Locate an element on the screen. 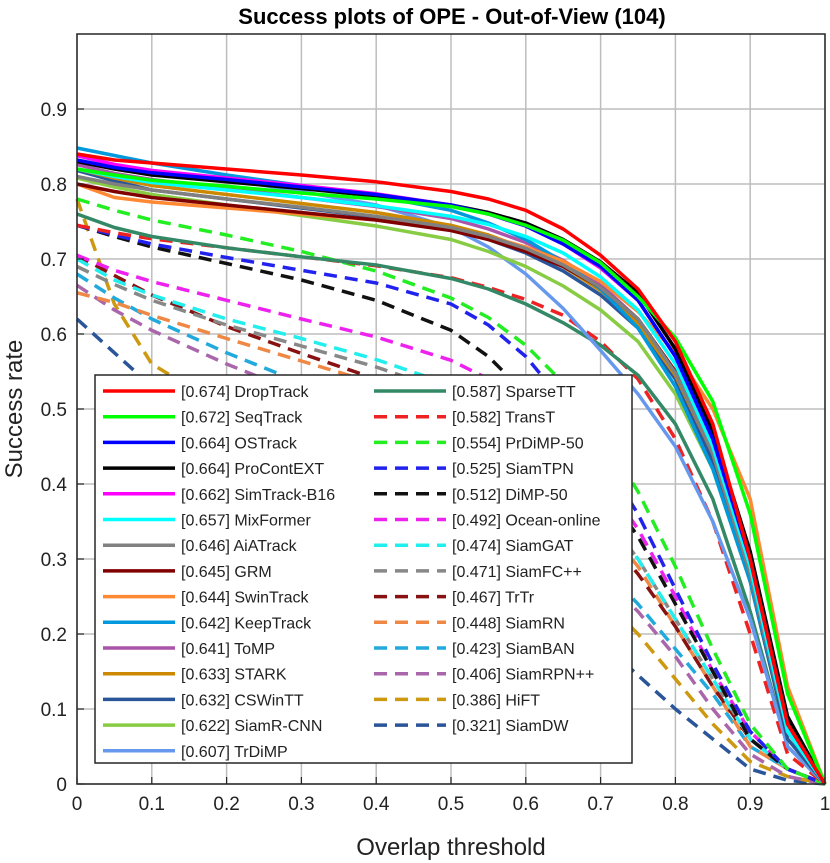  x-tick-label: 0.3 is located at coordinates (301, 804).